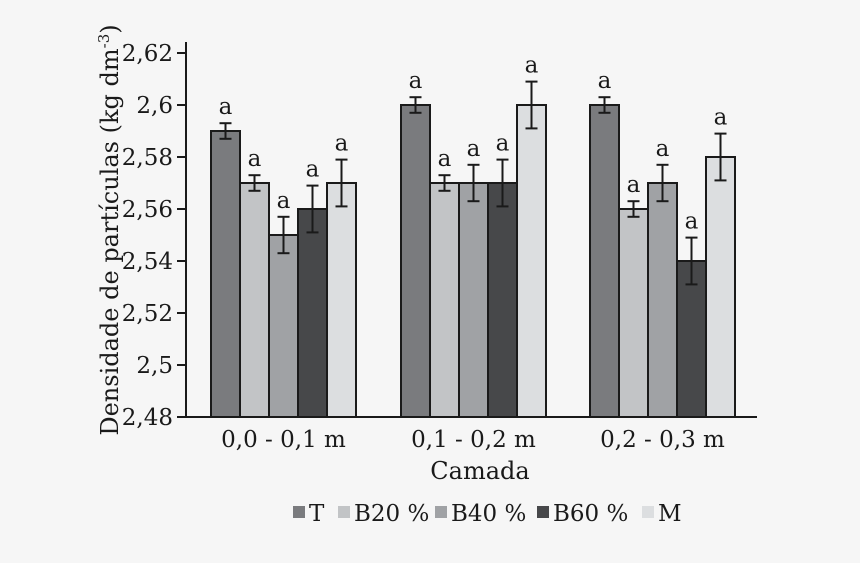 Image resolution: width=860 pixels, height=563 pixels. What do you see at coordinates (225, 274) in the screenshot?
I see `bar-T-group1` at bounding box center [225, 274].